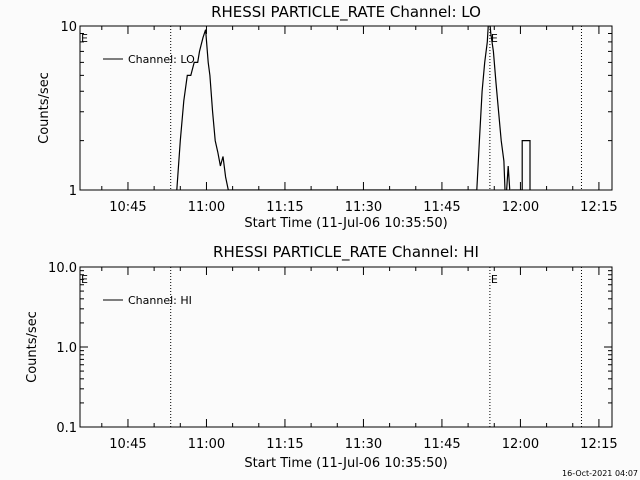  What do you see at coordinates (73, 191) in the screenshot?
I see `y-tick-label: 1` at bounding box center [73, 191].